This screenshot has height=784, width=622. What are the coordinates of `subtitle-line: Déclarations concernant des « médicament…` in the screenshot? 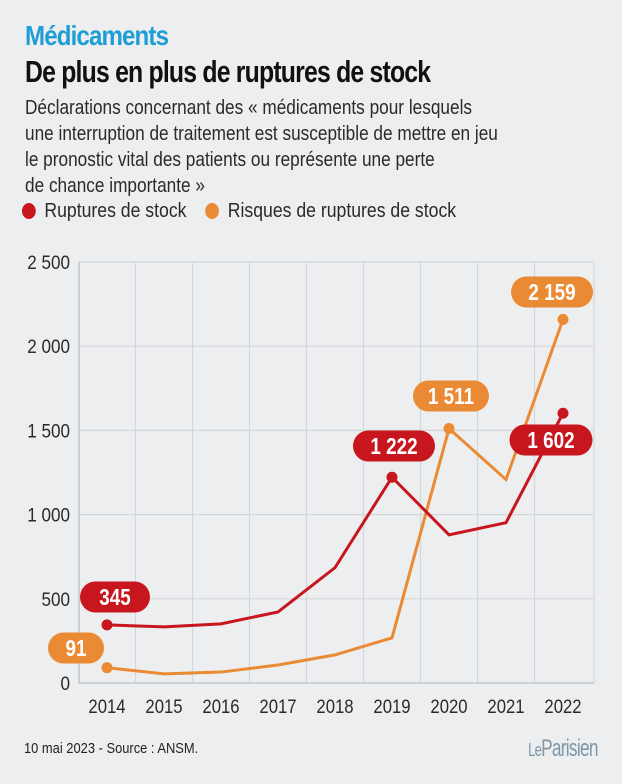 It's located at (249, 107).